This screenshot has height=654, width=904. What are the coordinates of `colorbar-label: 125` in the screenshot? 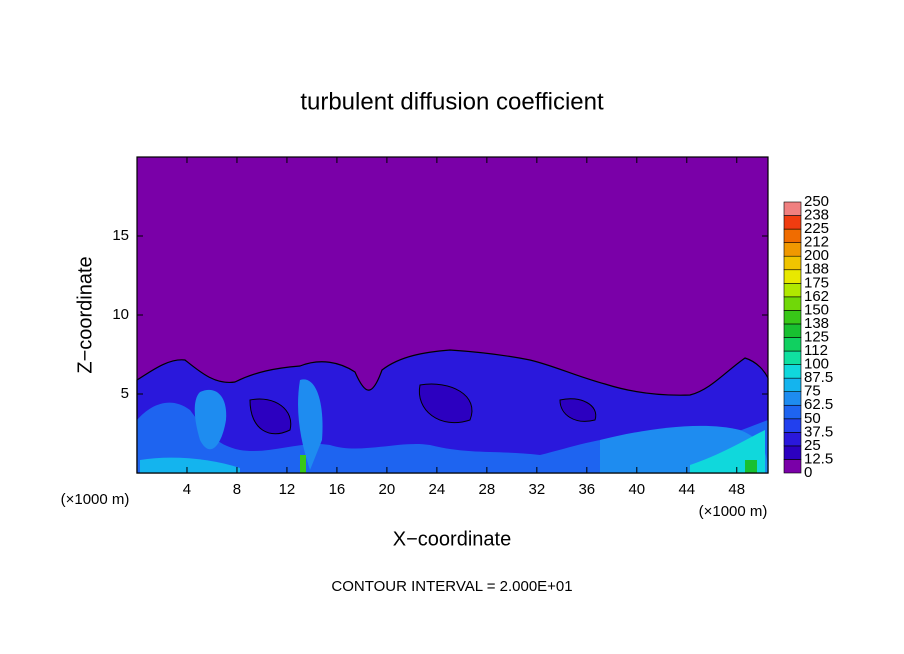 It's located at (816, 336).